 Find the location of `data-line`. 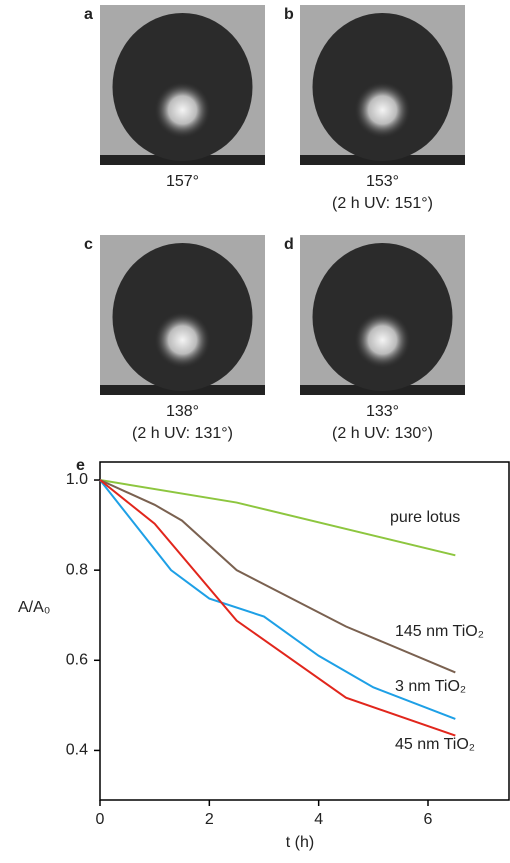

data-line is located at coordinates (277, 518).